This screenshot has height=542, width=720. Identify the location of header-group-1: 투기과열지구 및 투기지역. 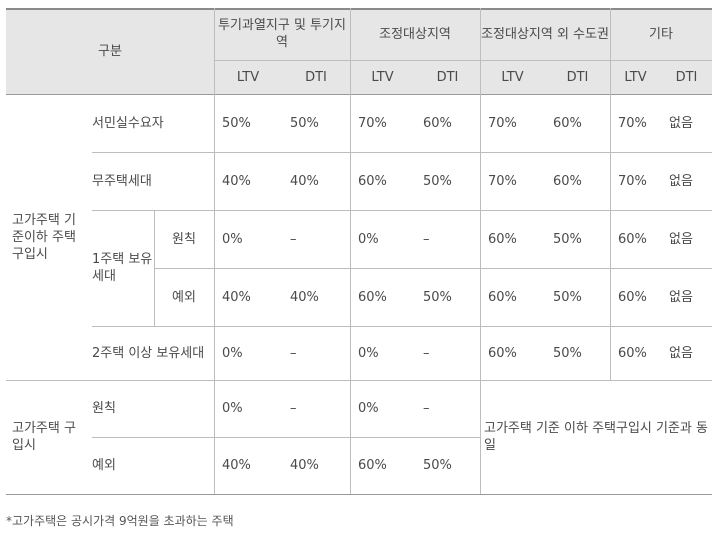
(282, 34).